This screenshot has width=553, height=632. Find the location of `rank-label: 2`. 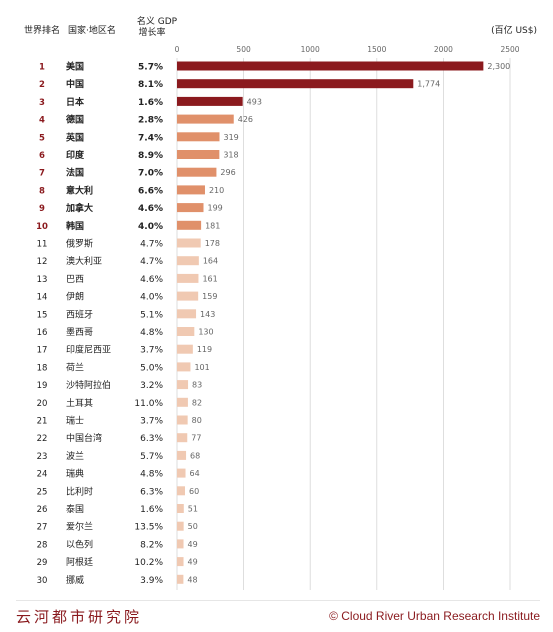

rank-label: 2 is located at coordinates (42, 85).